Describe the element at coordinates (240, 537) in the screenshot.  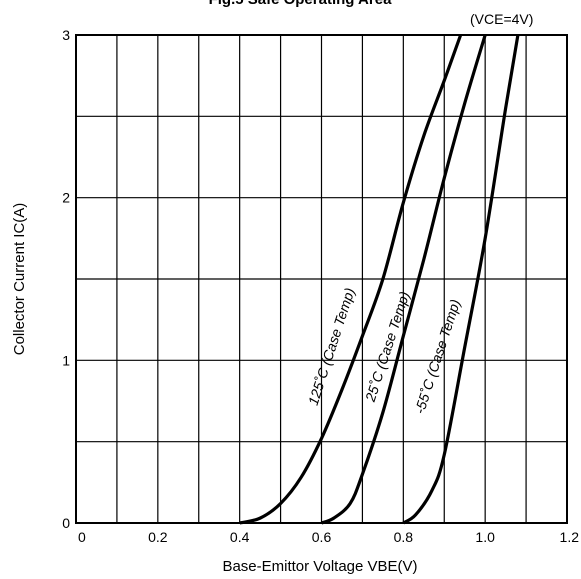
I see `x-tick-label: 0.4` at that location.